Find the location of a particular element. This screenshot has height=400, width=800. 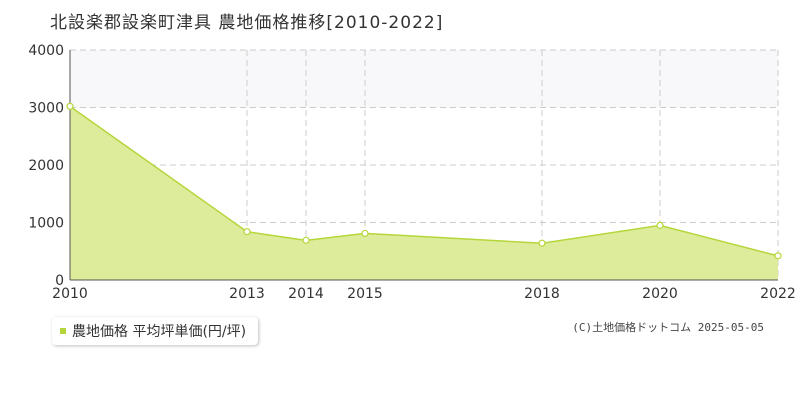

plot-band is located at coordinates (424, 79).